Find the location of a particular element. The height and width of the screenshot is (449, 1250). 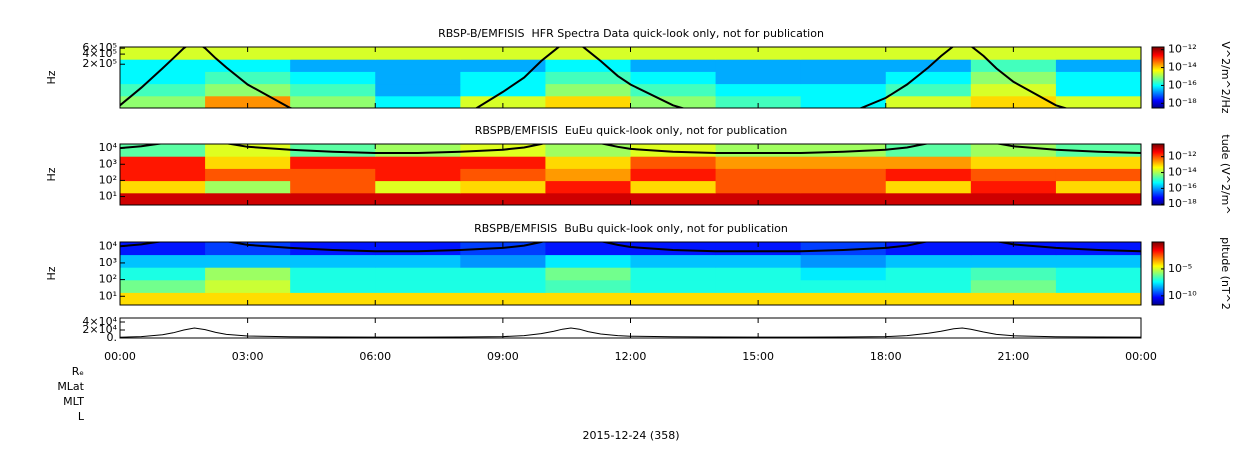

y-tick-label: 10³ is located at coordinates (108, 262).